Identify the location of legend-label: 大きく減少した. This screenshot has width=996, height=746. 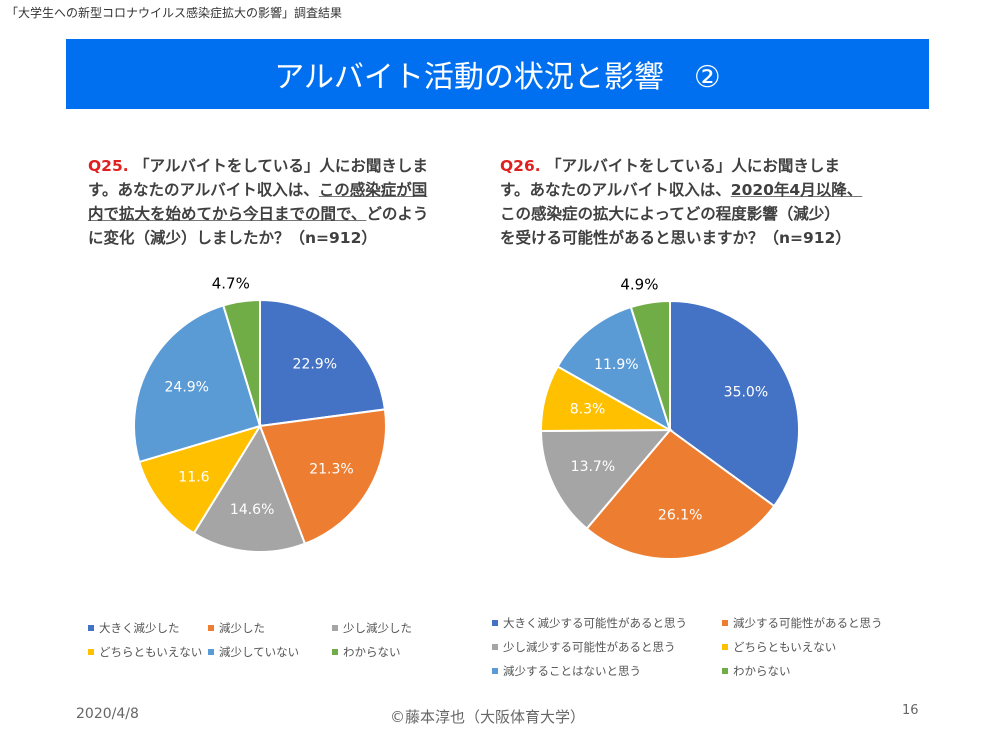
(139, 628).